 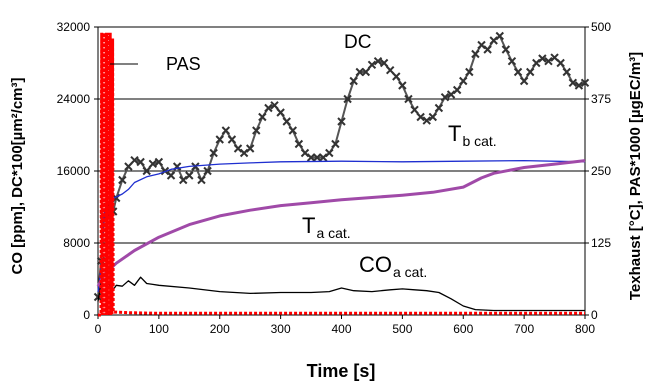 What do you see at coordinates (341, 371) in the screenshot?
I see `x-axis-title: Time [s]` at bounding box center [341, 371].